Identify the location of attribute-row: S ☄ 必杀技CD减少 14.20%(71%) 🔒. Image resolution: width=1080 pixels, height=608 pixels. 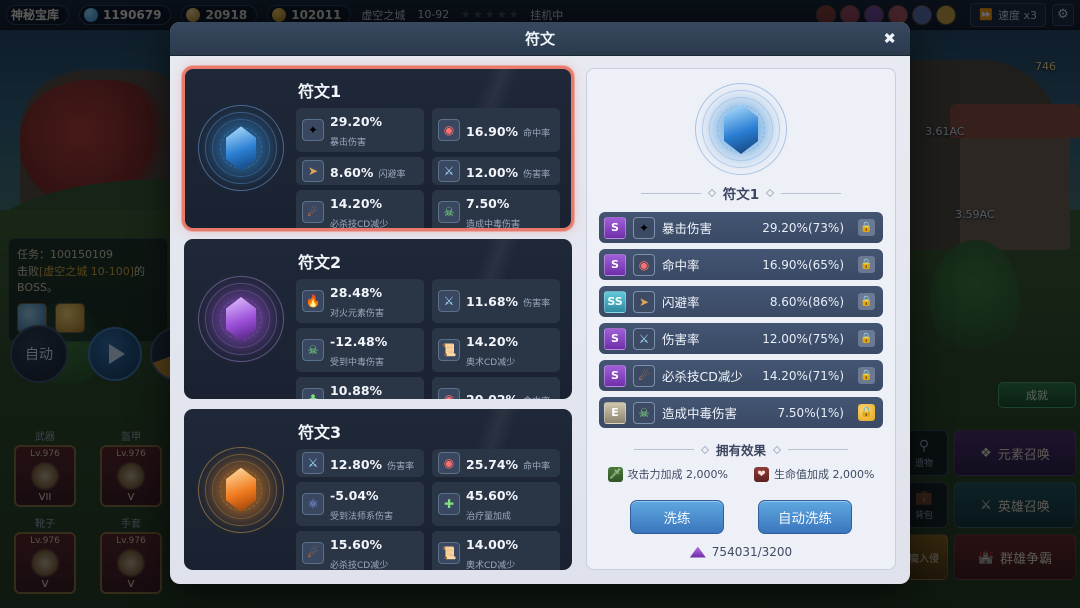
(741, 375).